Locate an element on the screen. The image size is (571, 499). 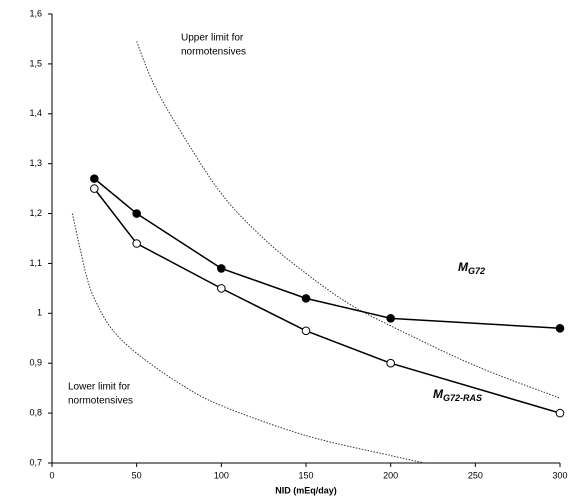
x-tick-label: 0 is located at coordinates (51, 475).